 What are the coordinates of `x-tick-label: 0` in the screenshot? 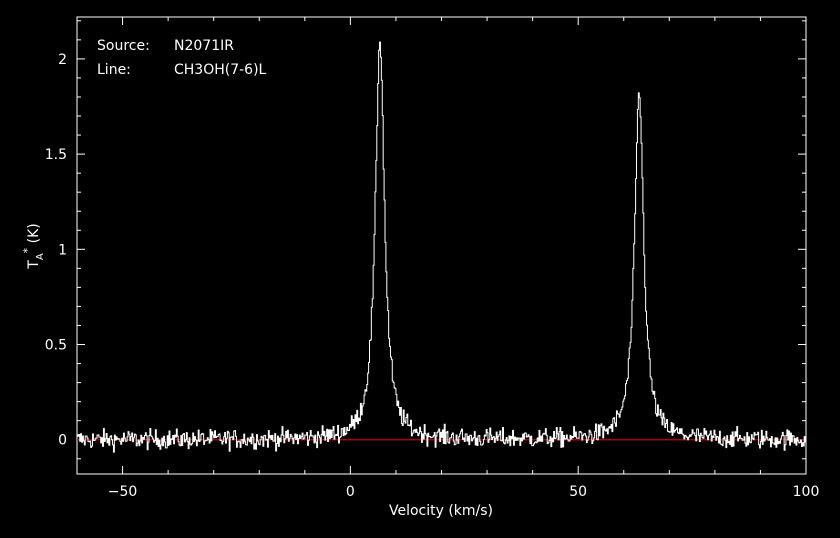 It's located at (350, 492).